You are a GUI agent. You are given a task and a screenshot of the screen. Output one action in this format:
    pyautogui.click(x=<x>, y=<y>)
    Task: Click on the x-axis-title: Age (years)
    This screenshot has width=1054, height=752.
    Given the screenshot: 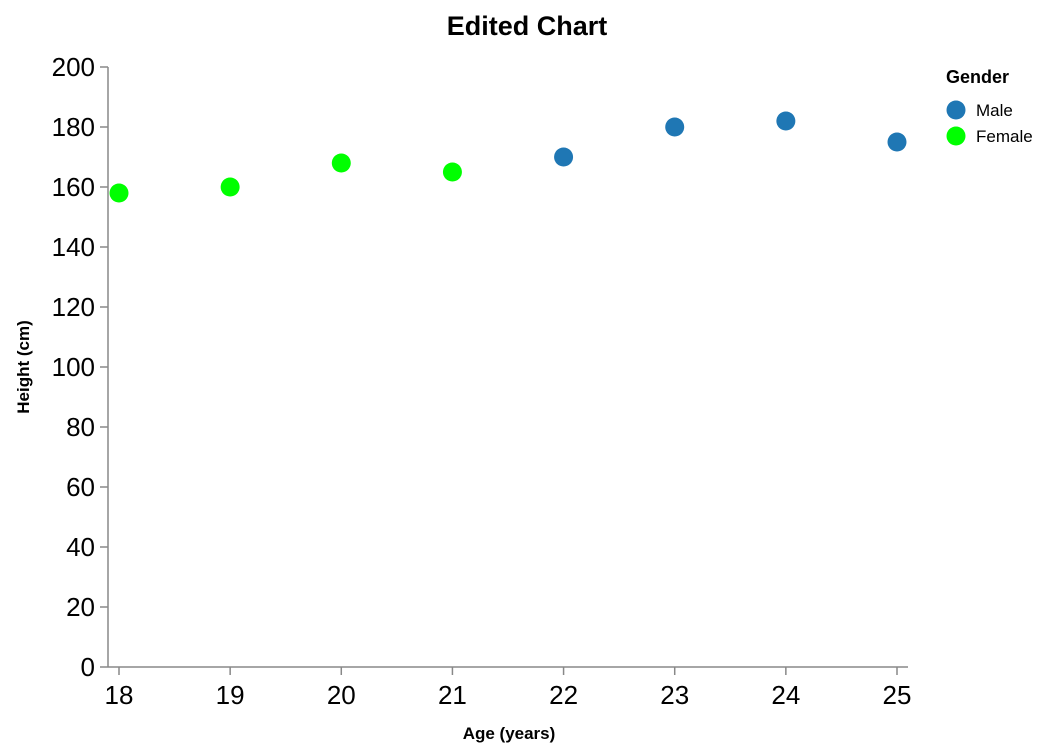 What is the action you would take?
    pyautogui.click(x=509, y=733)
    